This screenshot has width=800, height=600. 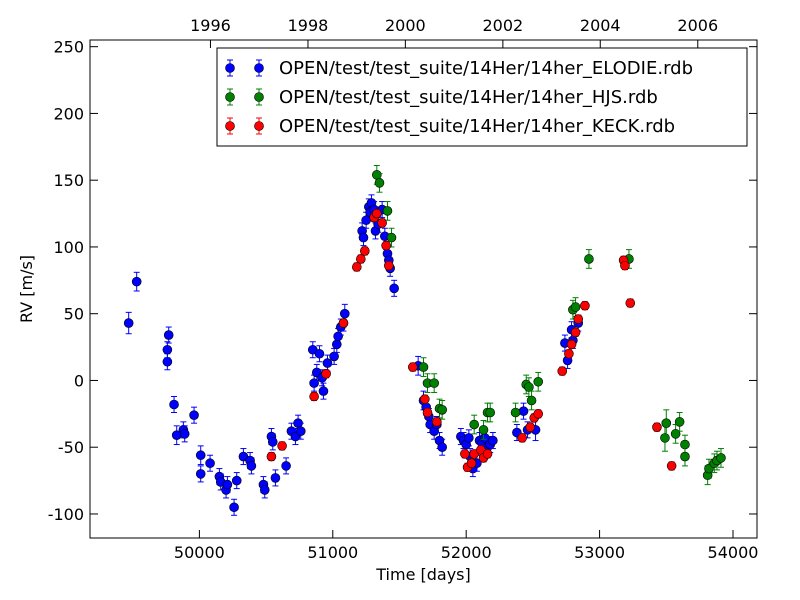 What do you see at coordinates (423, 574) in the screenshot?
I see `x-axis-title: Time [days]` at bounding box center [423, 574].